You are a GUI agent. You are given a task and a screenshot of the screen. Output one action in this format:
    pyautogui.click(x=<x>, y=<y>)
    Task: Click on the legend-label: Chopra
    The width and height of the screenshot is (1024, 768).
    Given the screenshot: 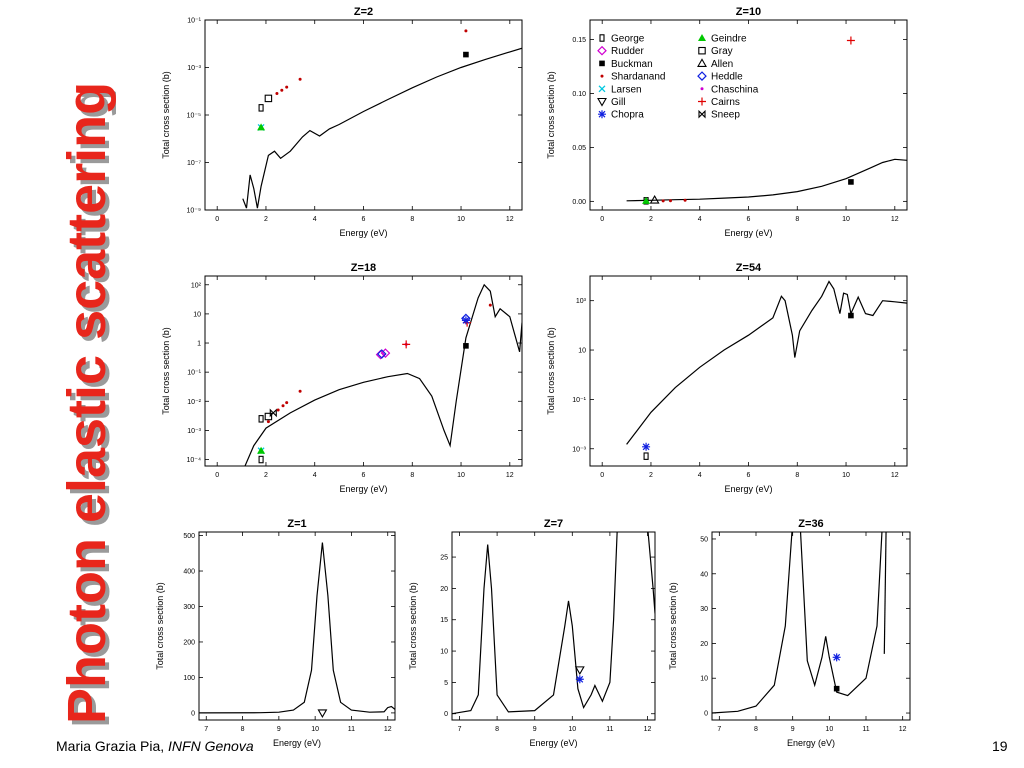 What is the action you would take?
    pyautogui.click(x=627, y=115)
    